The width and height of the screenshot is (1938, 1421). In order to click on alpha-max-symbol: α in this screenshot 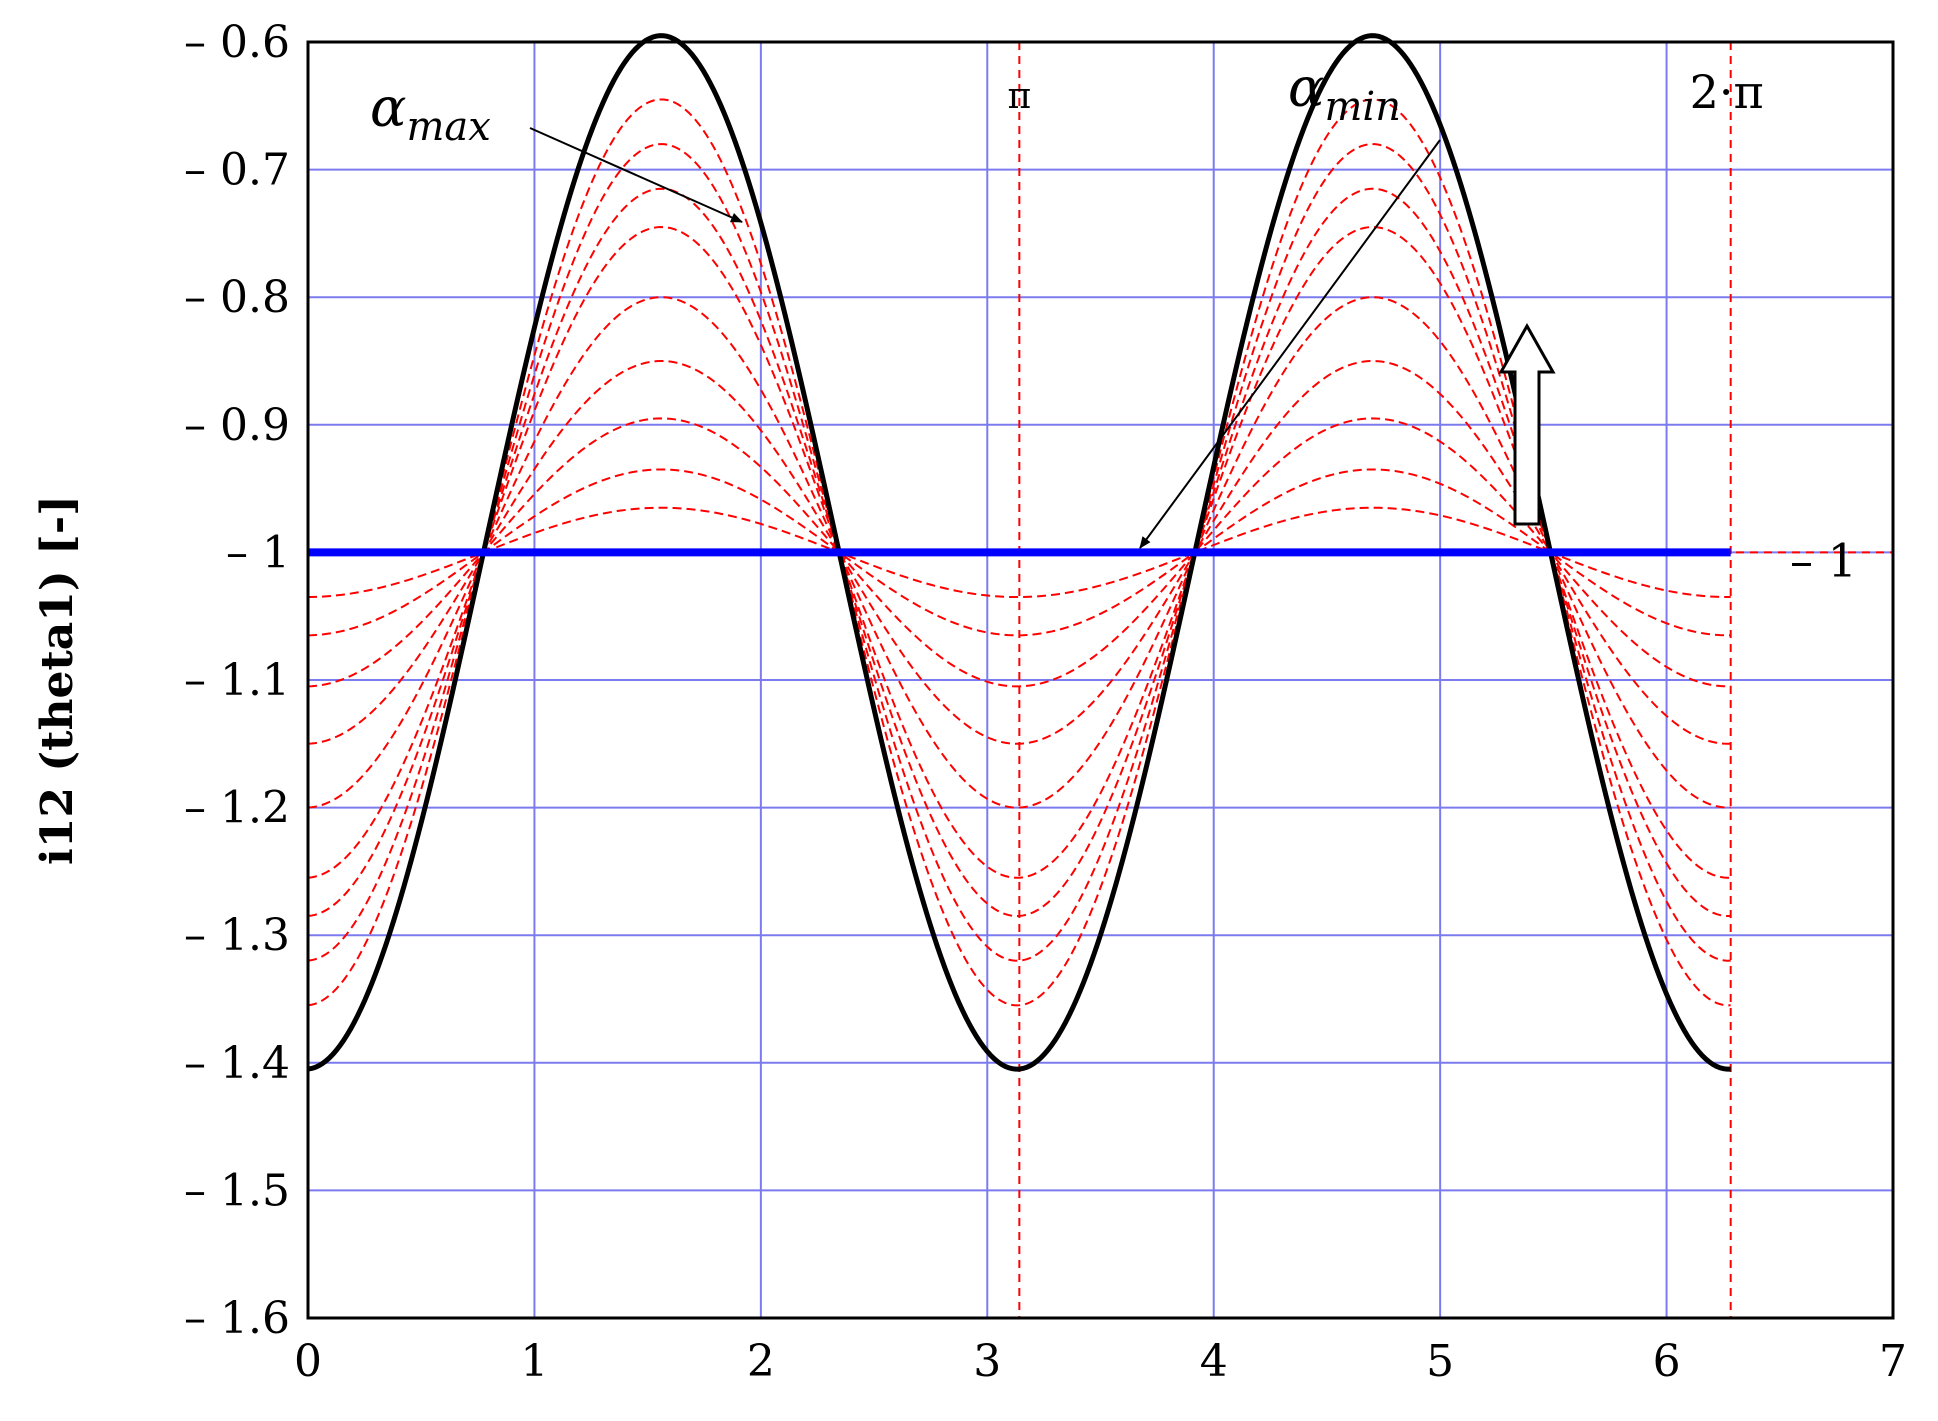, I will do `click(388, 107)`.